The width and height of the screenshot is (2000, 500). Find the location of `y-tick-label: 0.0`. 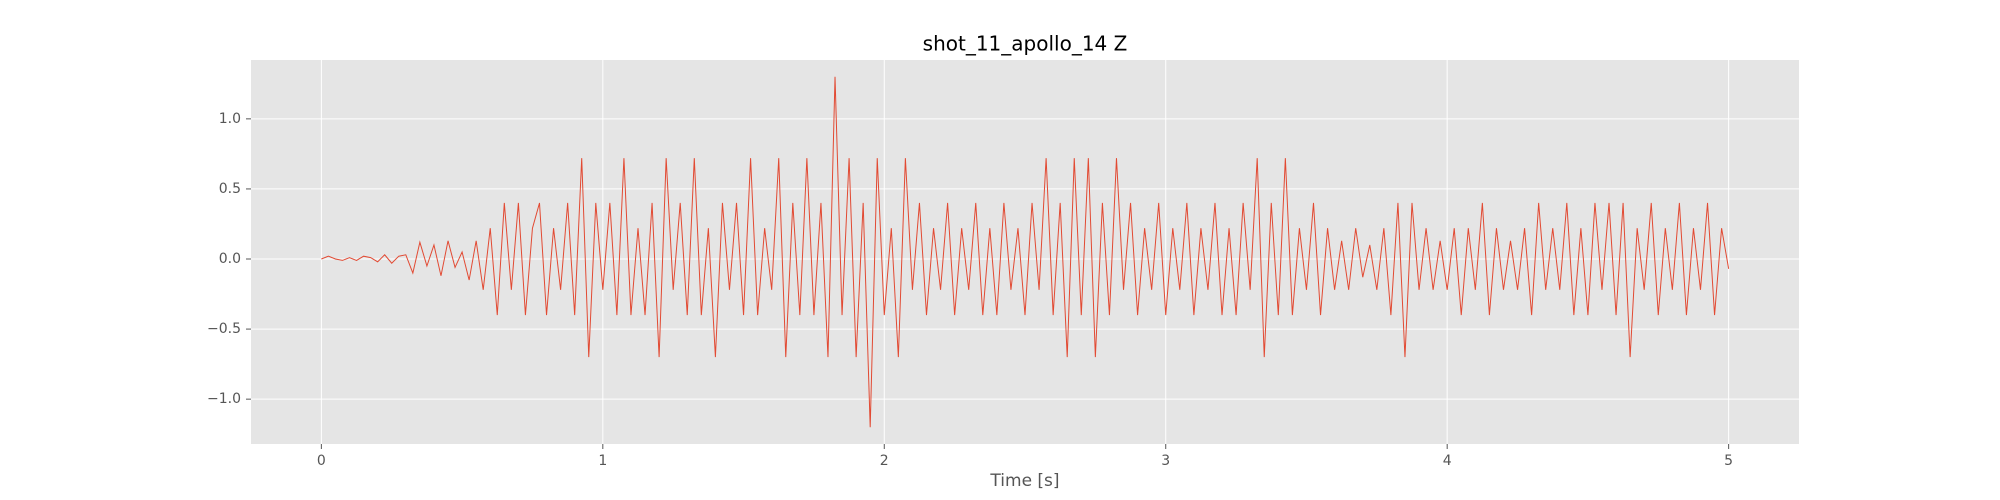

y-tick-label: 0.0 is located at coordinates (230, 259).